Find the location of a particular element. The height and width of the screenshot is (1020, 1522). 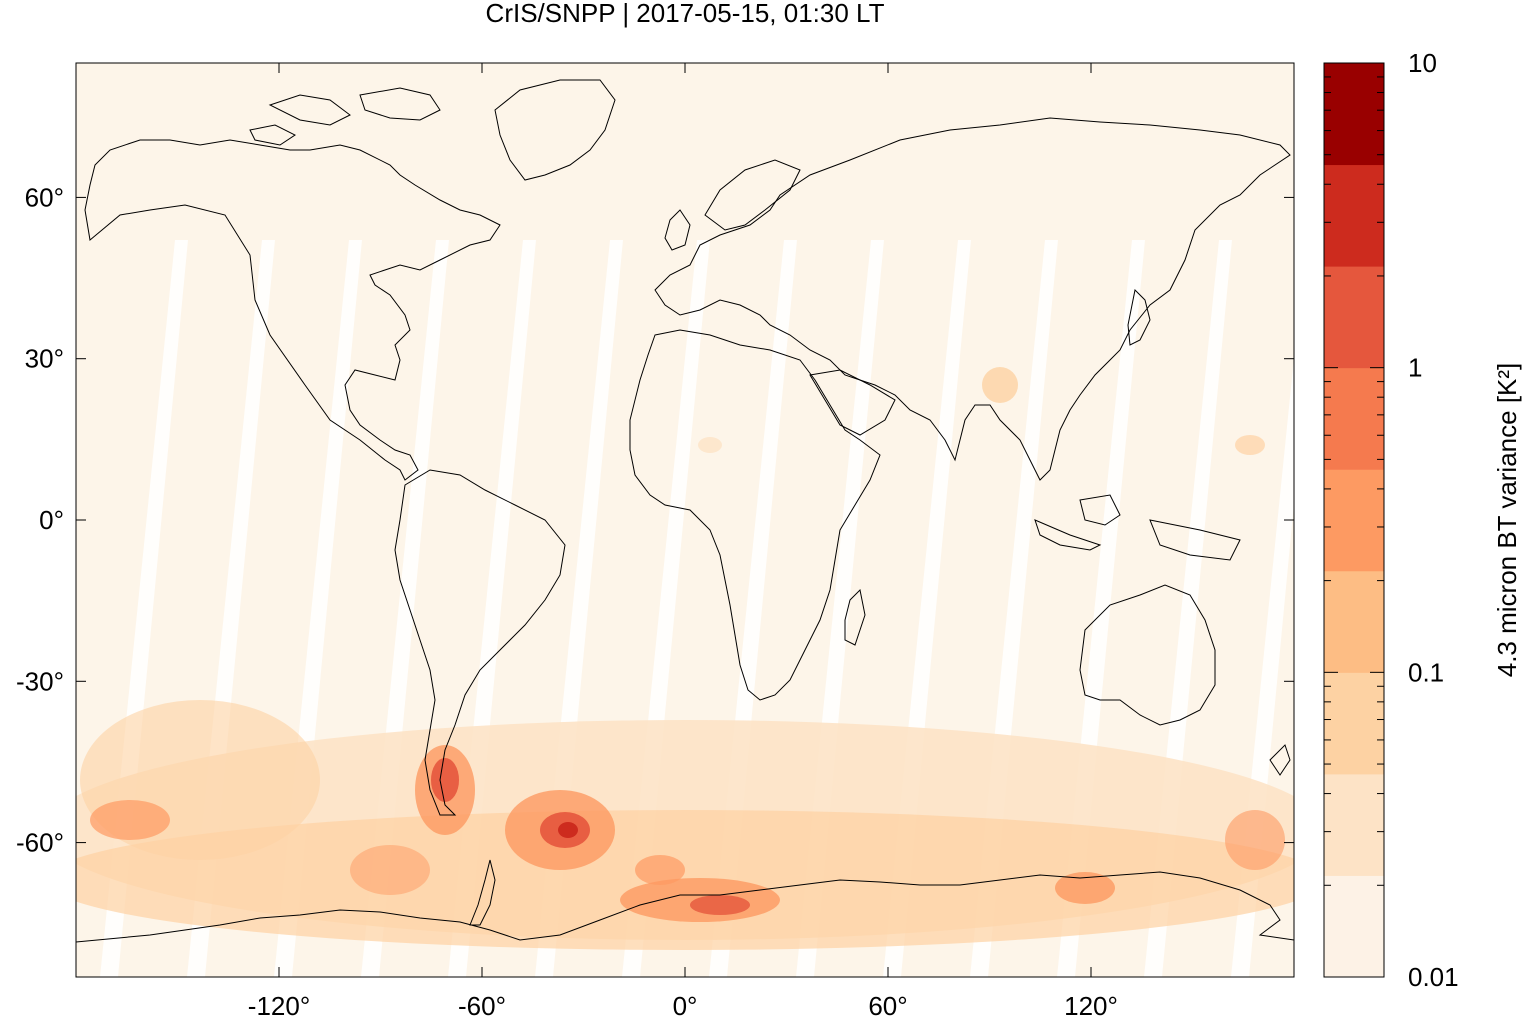

colorbar: 10 1 0.1 0.01 4.3 micron BT variance [K²] is located at coordinates (1422, 520).